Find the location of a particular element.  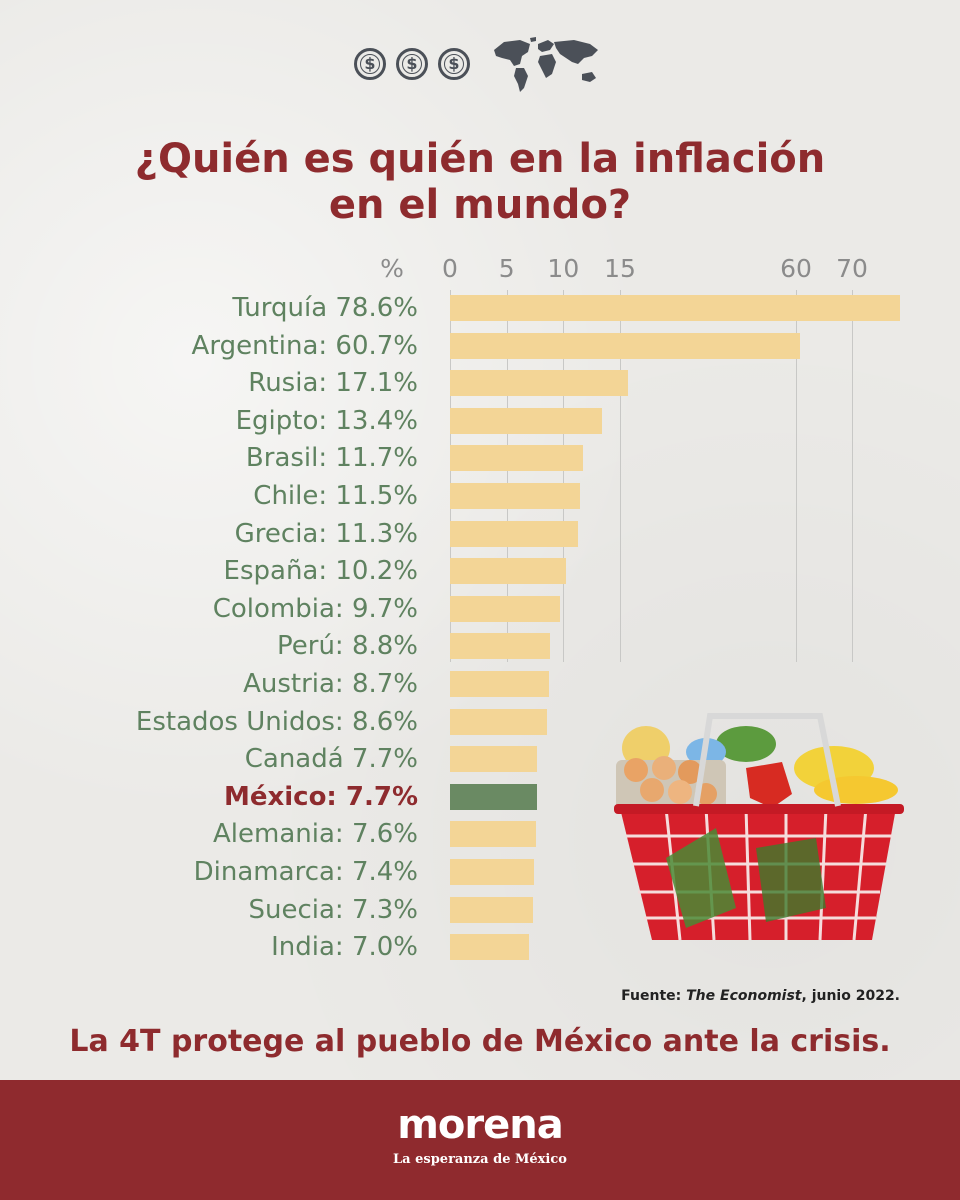

category-label: Chile: 11.5% is located at coordinates (335, 496).